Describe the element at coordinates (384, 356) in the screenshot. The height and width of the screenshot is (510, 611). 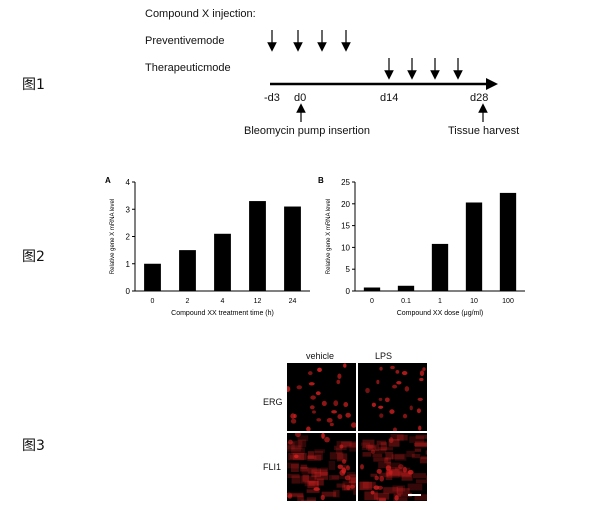
I see `column-label-lps: LPS` at that location.